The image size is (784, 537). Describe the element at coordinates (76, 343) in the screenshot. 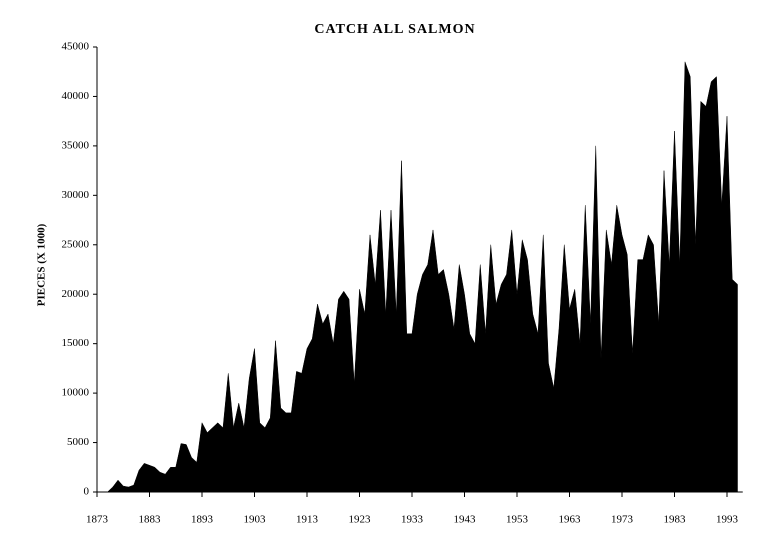

I see `y-tick-label: 15000` at that location.